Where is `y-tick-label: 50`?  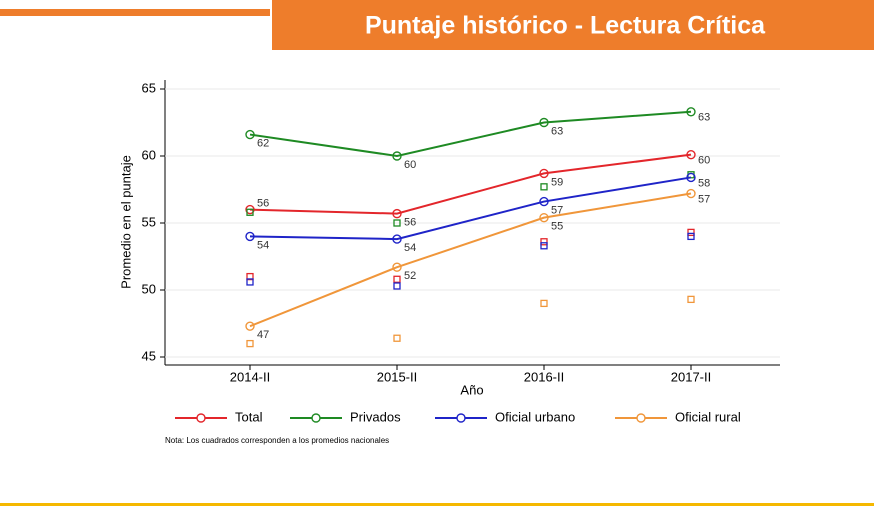
y-tick-label: 50 is located at coordinates (149, 288).